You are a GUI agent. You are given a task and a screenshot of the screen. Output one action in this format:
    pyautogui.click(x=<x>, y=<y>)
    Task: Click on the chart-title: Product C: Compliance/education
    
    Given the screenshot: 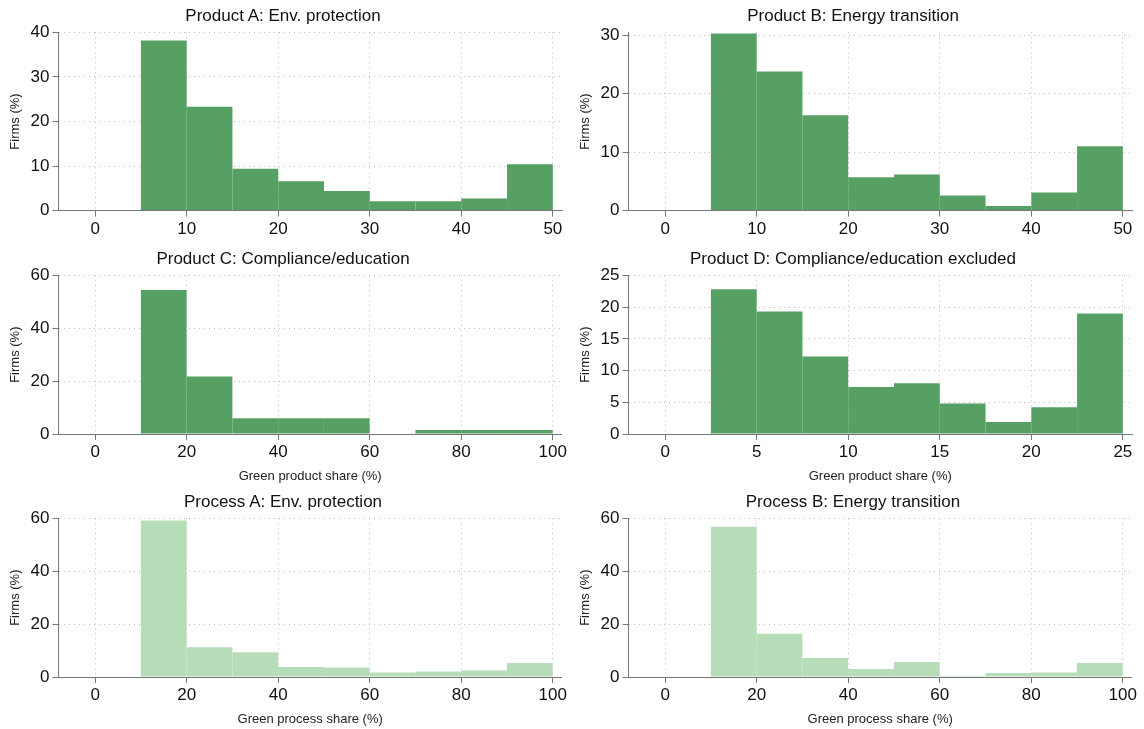 What is the action you would take?
    pyautogui.click(x=283, y=258)
    